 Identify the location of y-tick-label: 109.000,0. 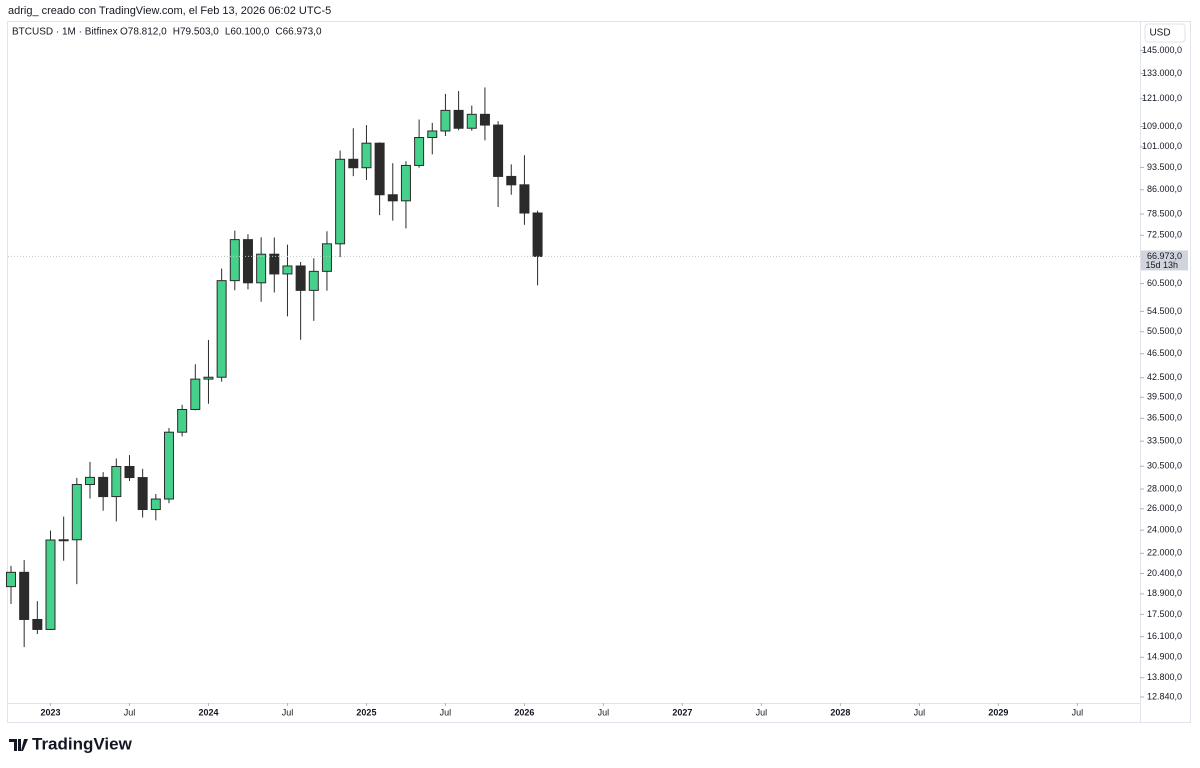
(1162, 126).